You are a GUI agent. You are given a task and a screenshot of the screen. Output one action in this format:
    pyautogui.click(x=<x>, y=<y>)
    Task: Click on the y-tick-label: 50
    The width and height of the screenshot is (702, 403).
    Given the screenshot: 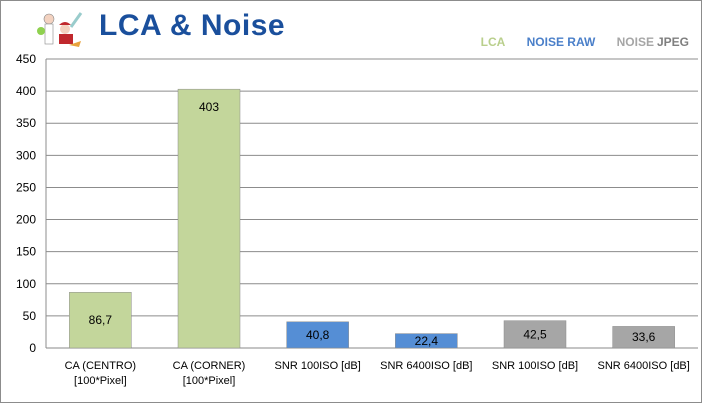 What is the action you would take?
    pyautogui.click(x=30, y=316)
    